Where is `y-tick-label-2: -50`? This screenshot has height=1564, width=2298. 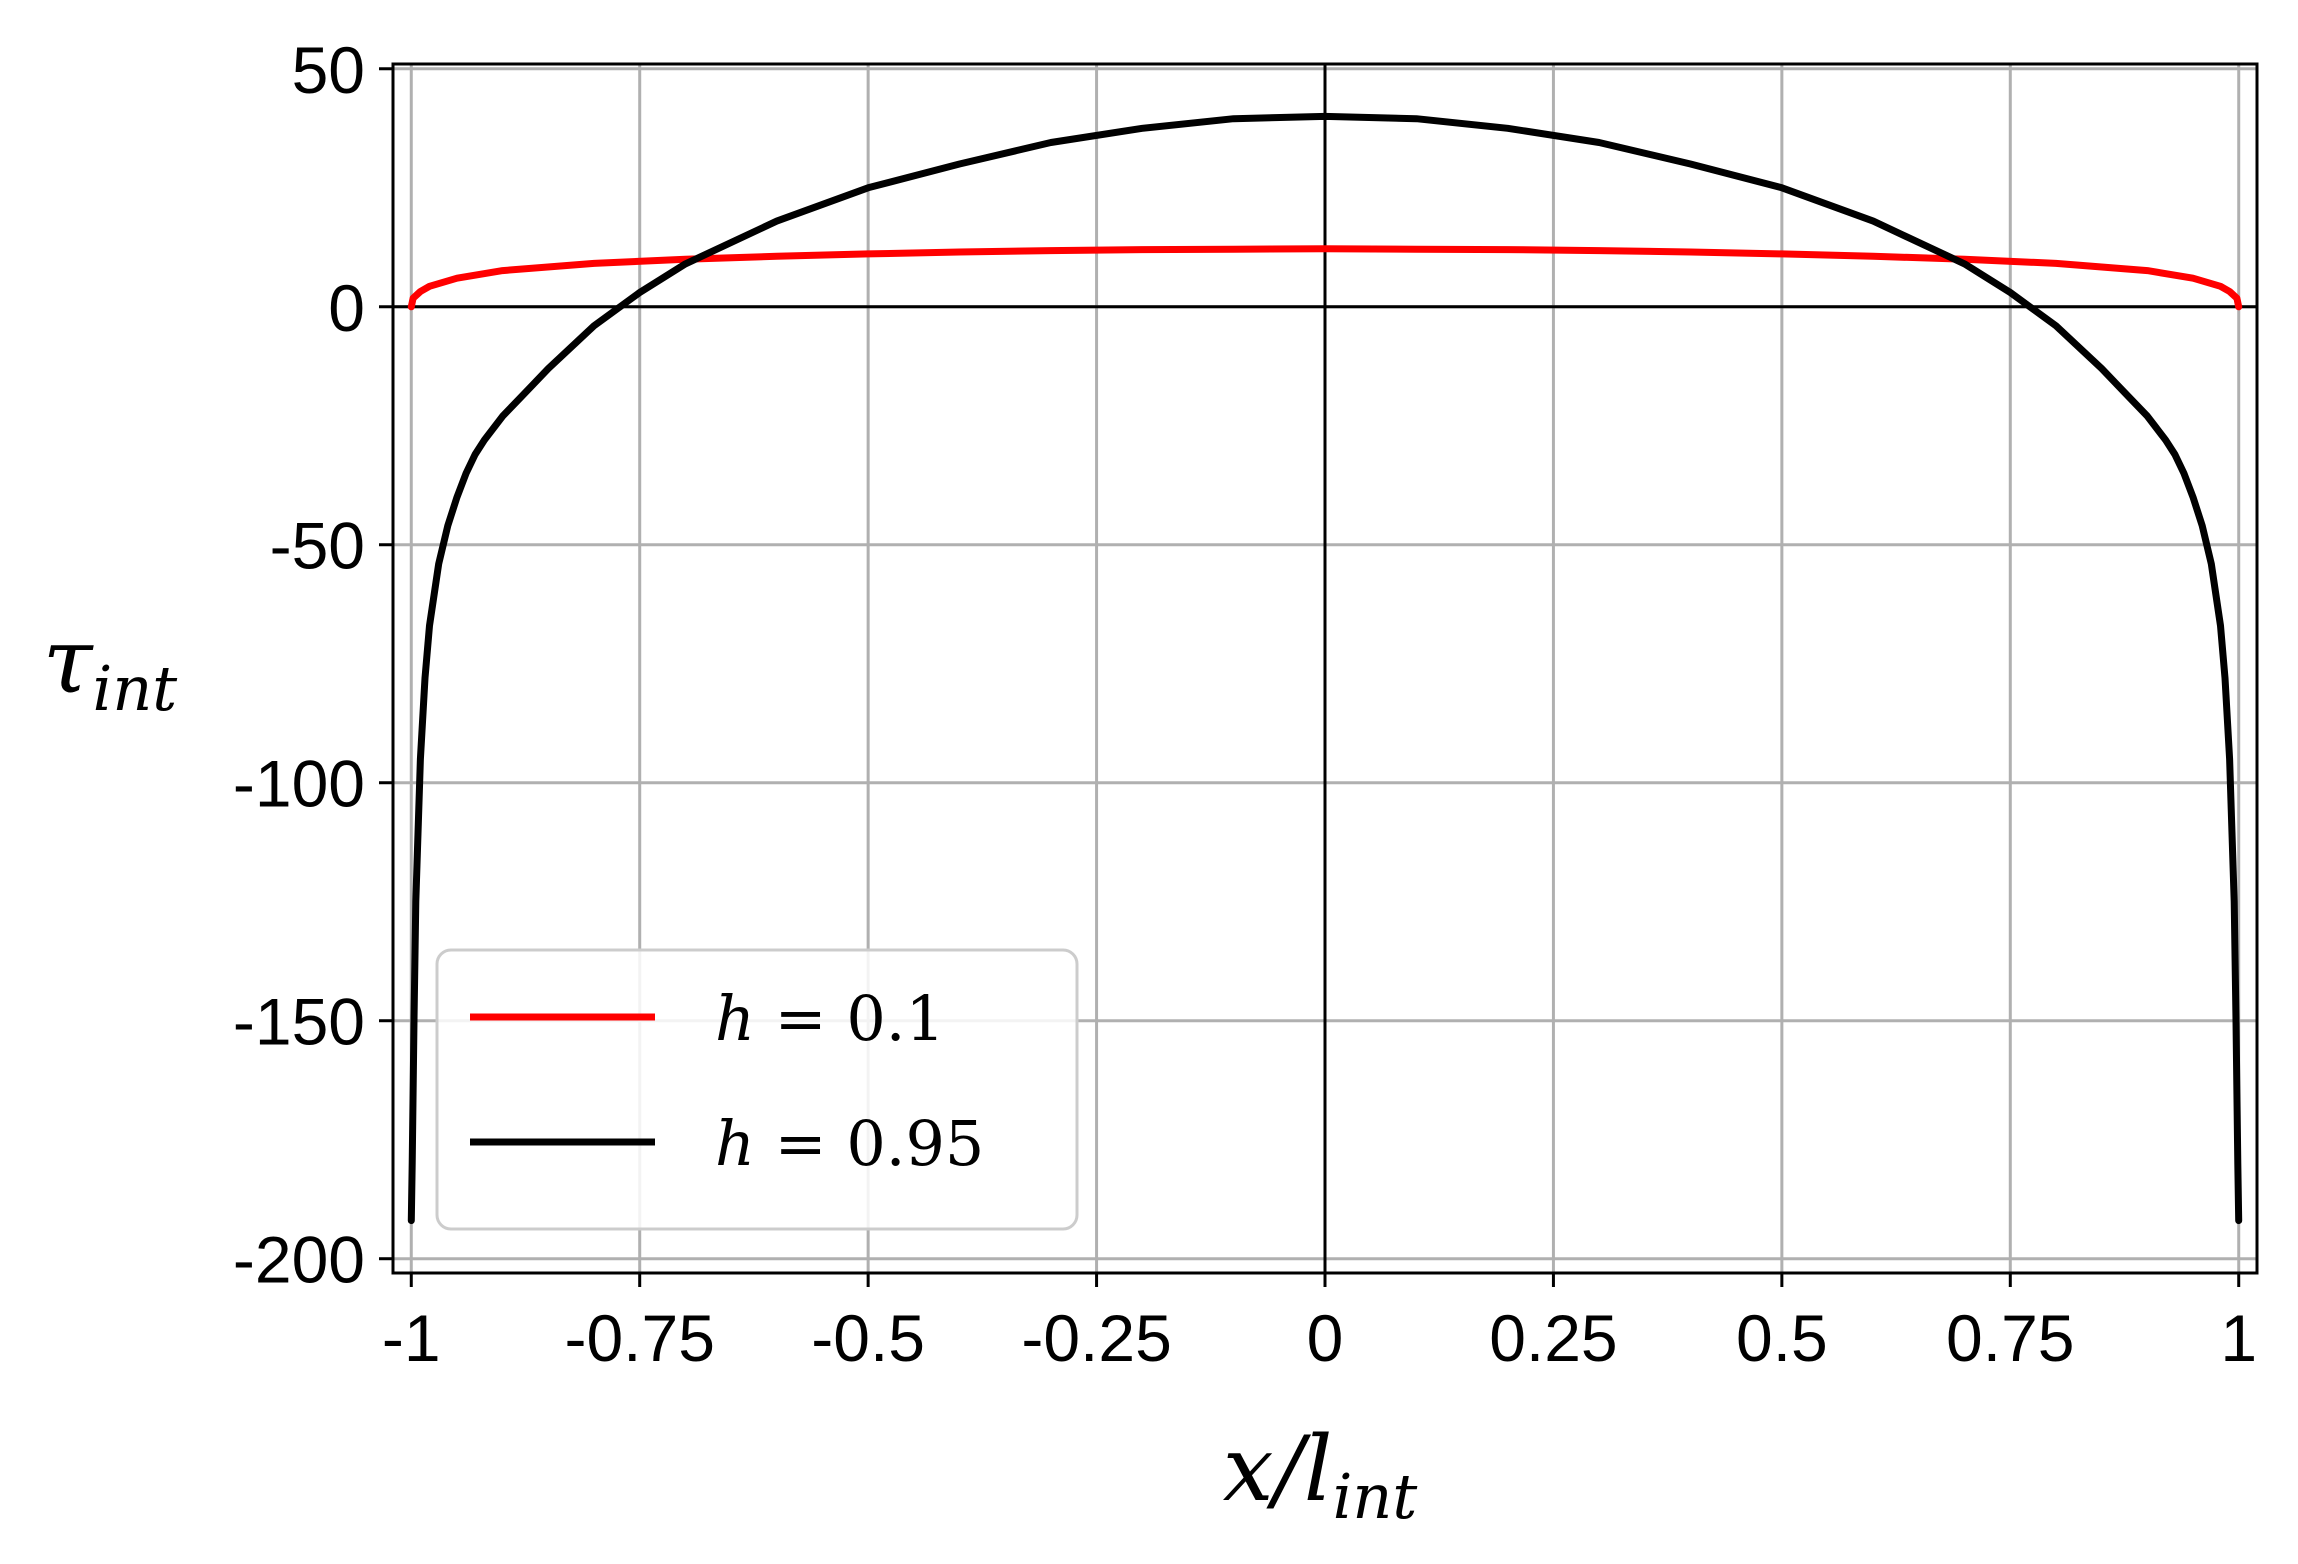 y-tick-label-2: -50 is located at coordinates (317, 546).